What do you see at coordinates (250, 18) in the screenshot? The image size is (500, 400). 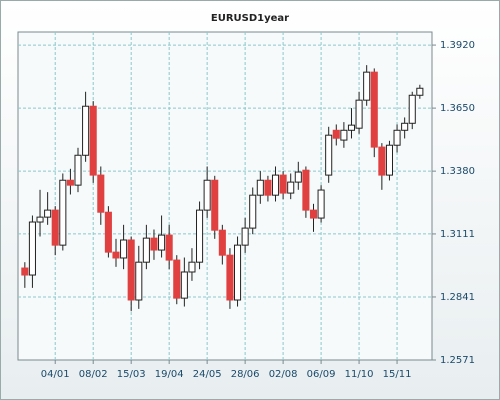 I see `chart-title: EURUSD1year` at bounding box center [250, 18].